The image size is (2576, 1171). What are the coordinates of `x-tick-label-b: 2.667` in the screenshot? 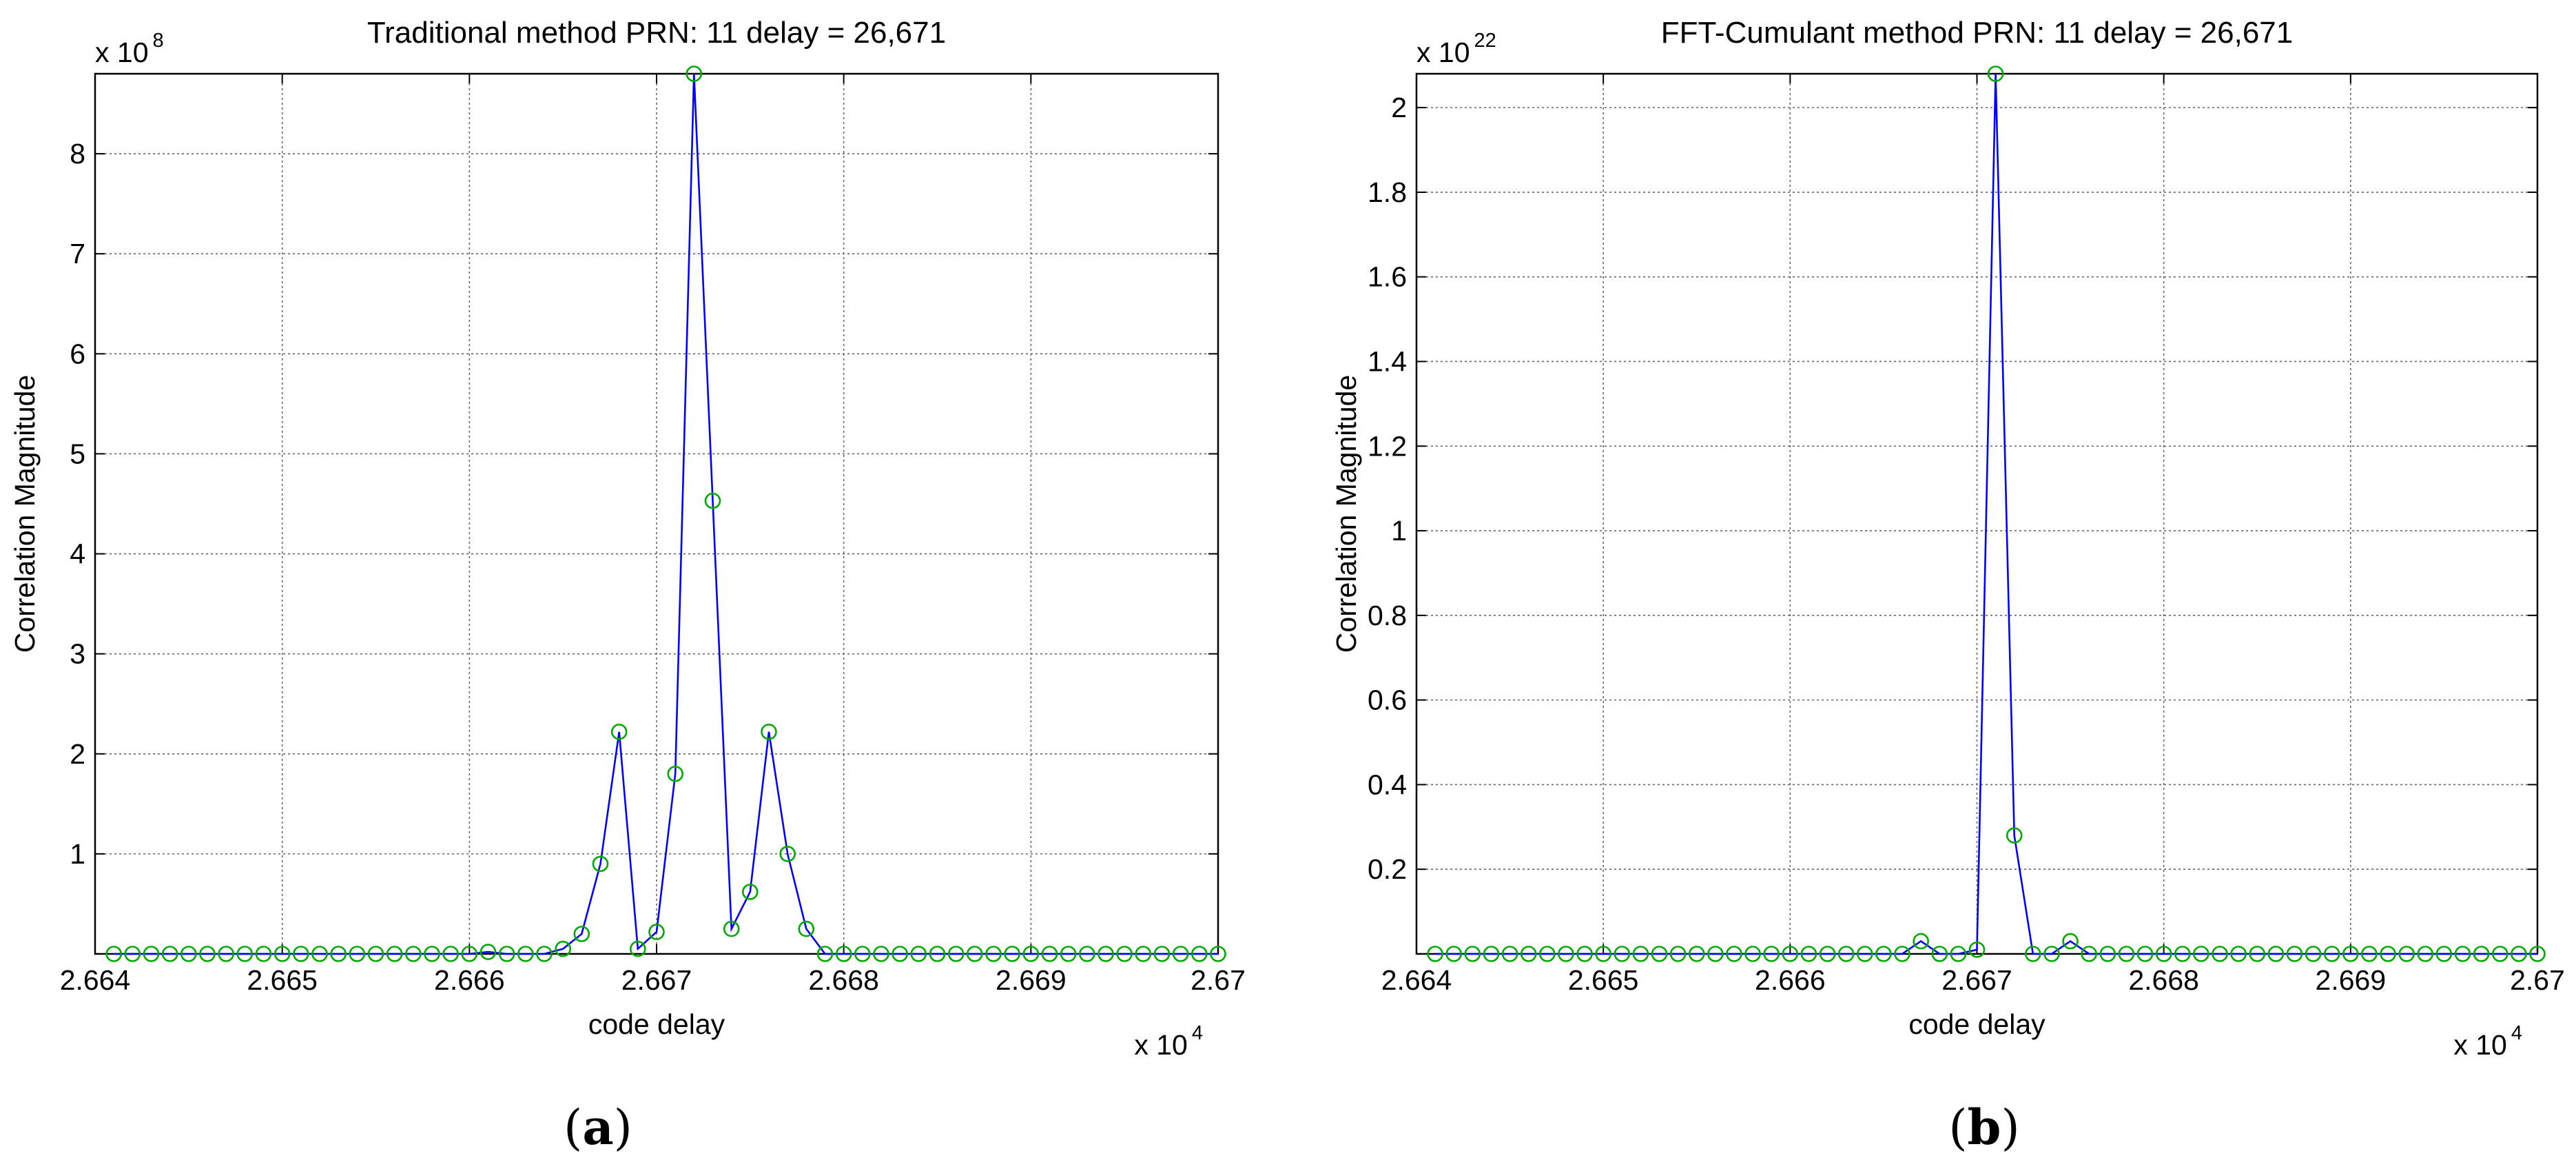 It's located at (1976, 980).